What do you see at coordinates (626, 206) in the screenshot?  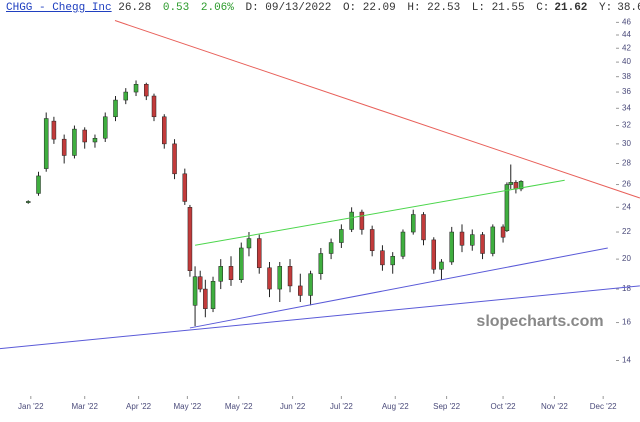 I see `y-tick-label: 24` at bounding box center [626, 206].